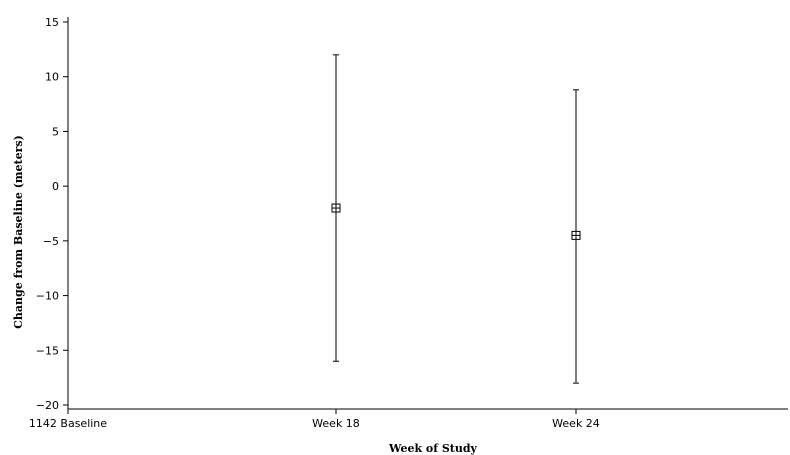 This screenshot has height=455, width=790. Describe the element at coordinates (408, 419) in the screenshot. I see `x-axis: 1142 Baseline Week 18 Week 24` at that location.